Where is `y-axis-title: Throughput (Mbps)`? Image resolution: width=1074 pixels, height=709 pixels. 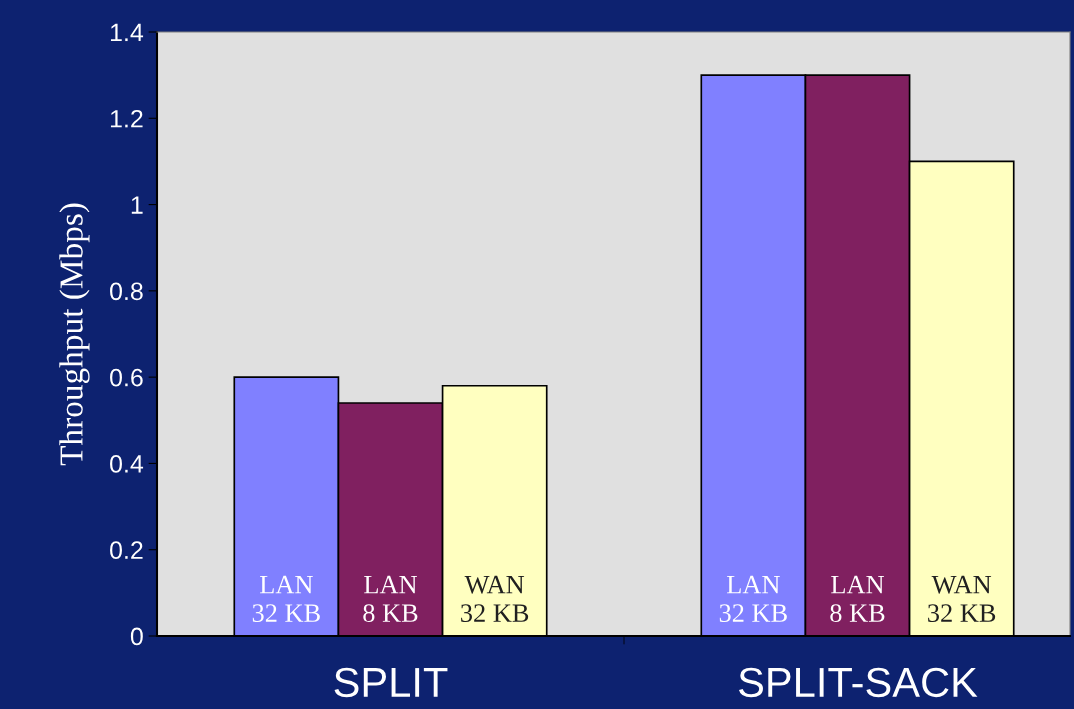
y-axis-title: Throughput (Mbps) is located at coordinates (74, 334).